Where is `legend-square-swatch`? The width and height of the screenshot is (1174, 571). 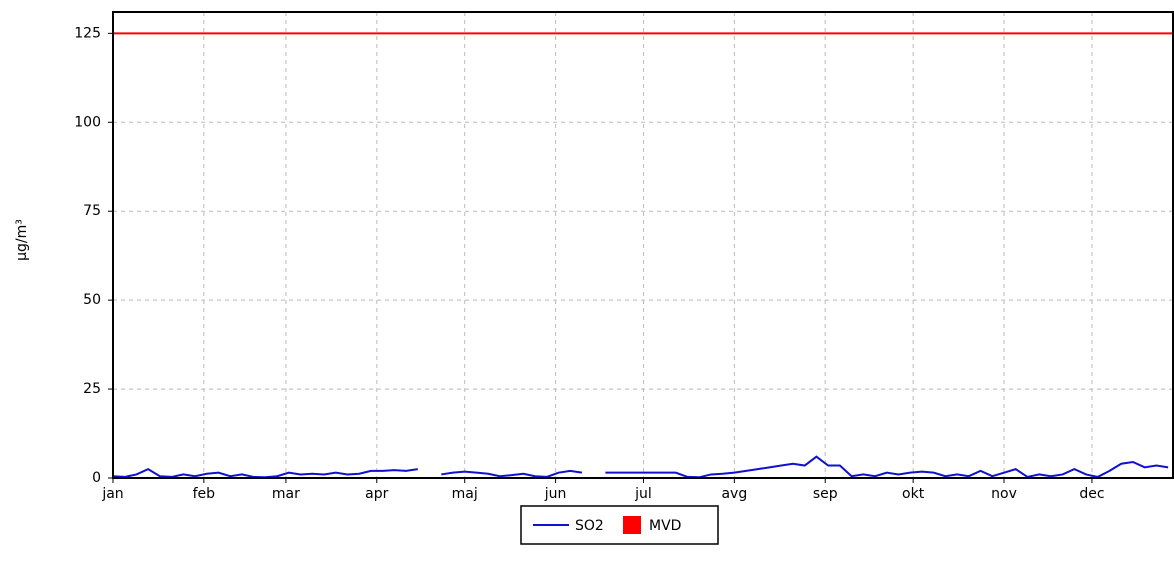 legend-square-swatch is located at coordinates (632, 525).